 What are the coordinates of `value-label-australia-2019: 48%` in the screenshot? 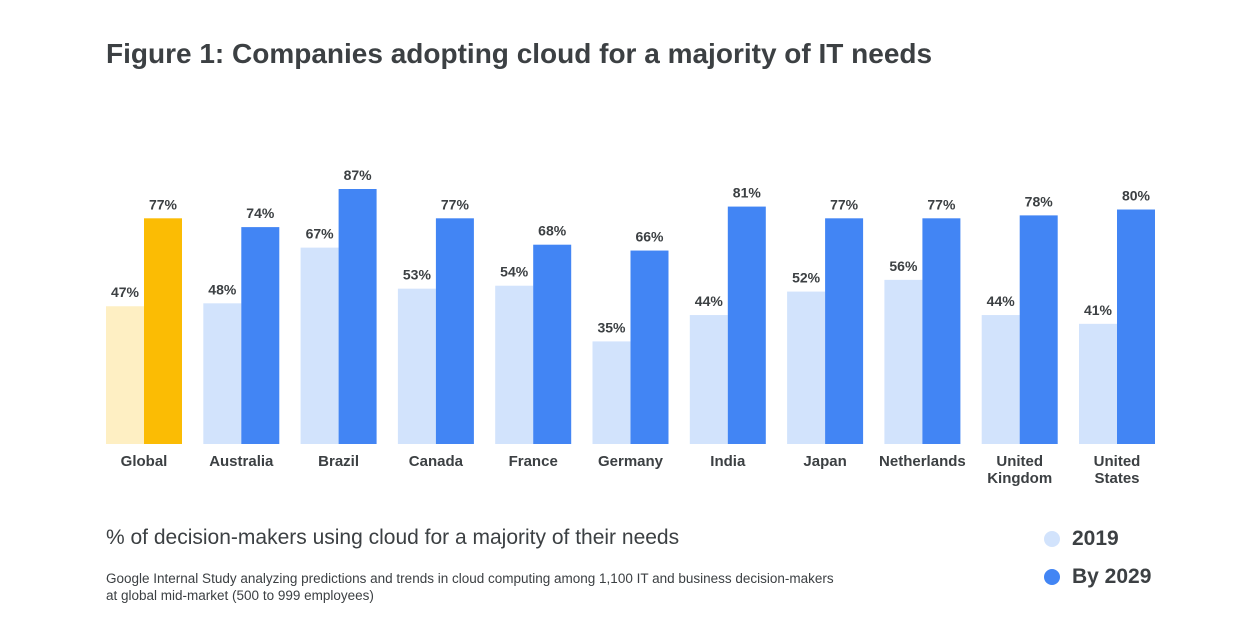 It's located at (222, 289).